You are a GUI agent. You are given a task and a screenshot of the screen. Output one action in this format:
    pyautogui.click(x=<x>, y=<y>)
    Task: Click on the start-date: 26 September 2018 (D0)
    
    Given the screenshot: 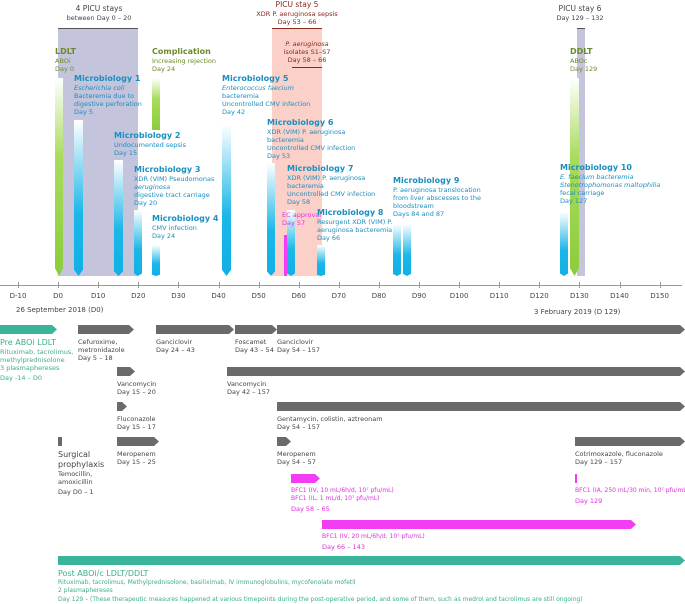 What is the action you would take?
    pyautogui.click(x=60, y=310)
    